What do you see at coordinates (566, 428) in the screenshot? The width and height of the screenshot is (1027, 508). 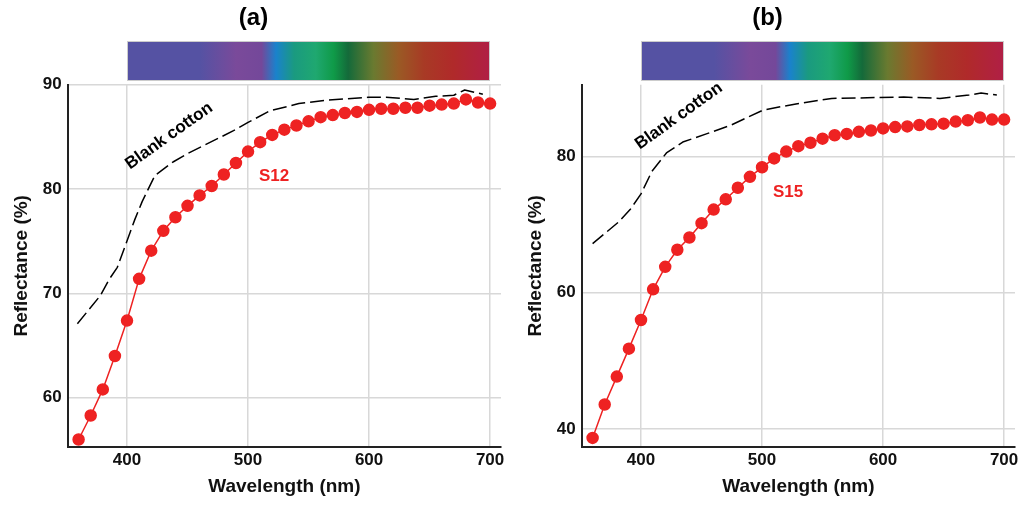 I see `y-tick-label: 40` at bounding box center [566, 428].